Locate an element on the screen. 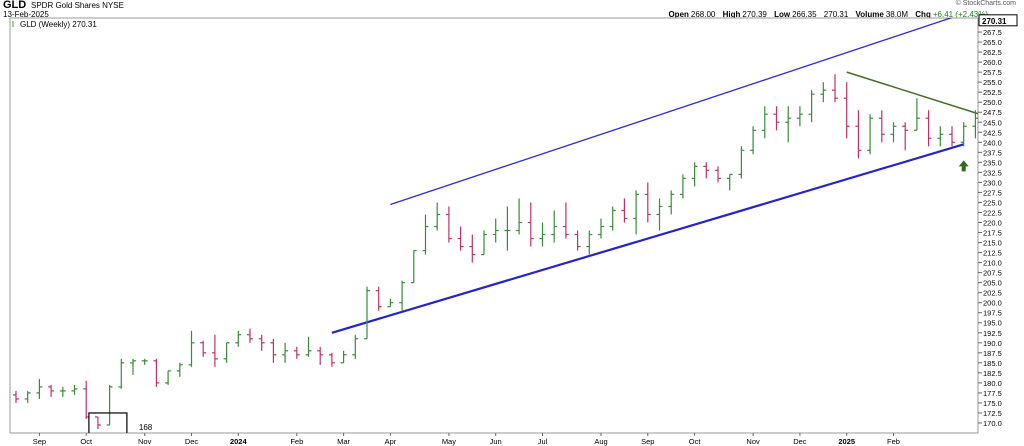  y-tick-label: 250.0 is located at coordinates (992, 102).